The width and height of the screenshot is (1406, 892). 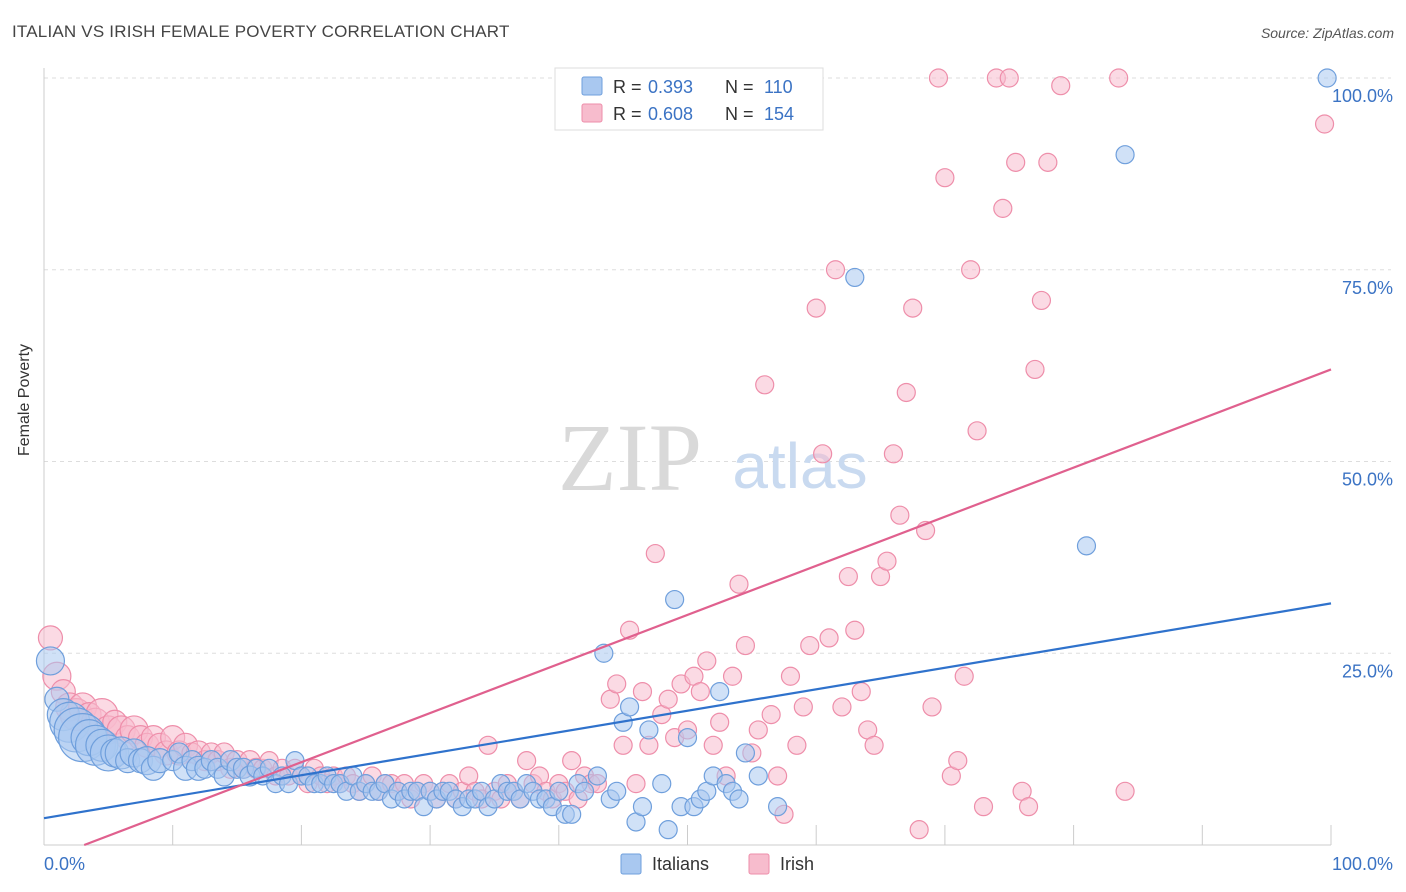 What do you see at coordinates (64, 864) in the screenshot?
I see `x-tick-label-min: 0.0%` at bounding box center [64, 864].